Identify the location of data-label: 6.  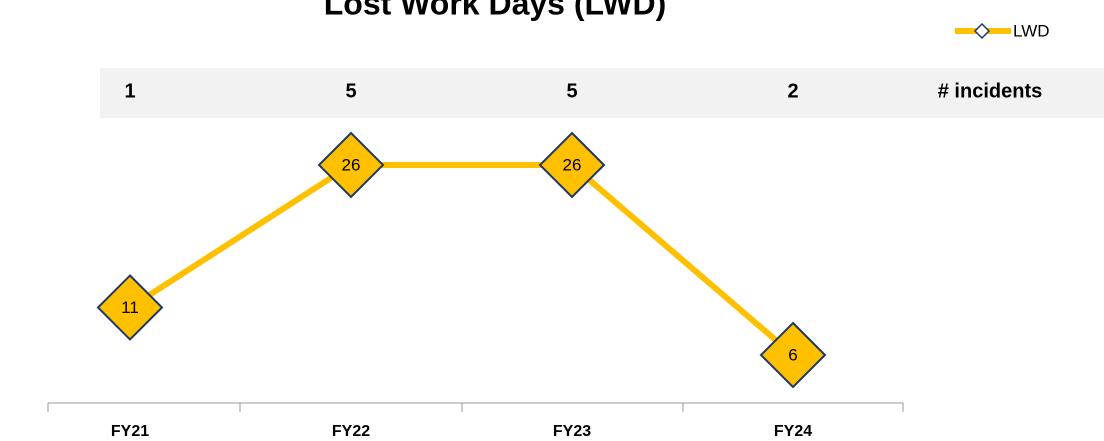
(792, 354).